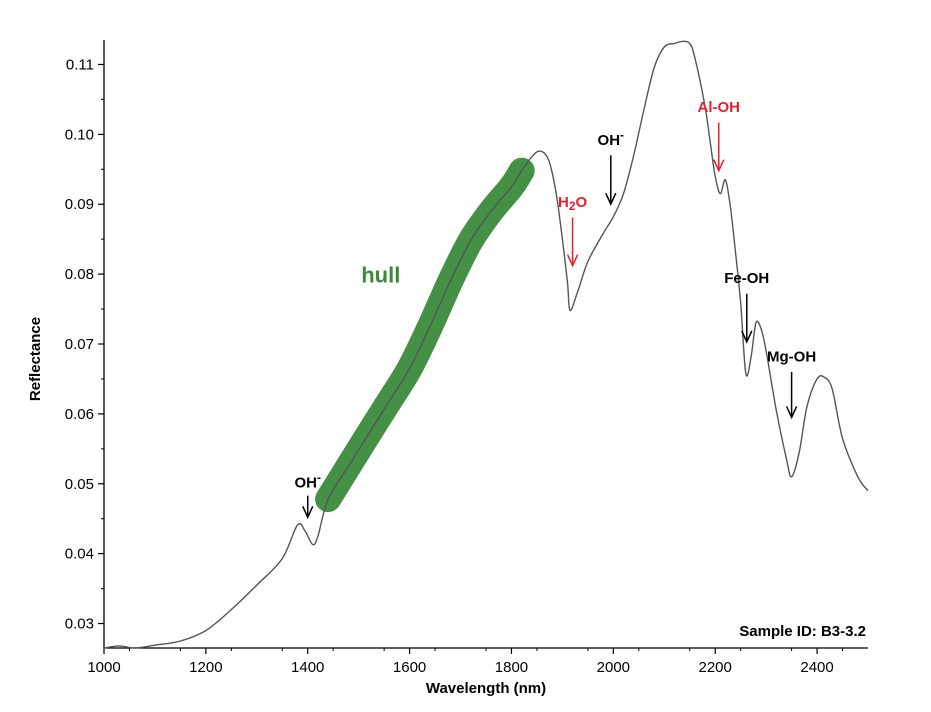  I want to click on x-tick-label: 1400, so click(307, 667).